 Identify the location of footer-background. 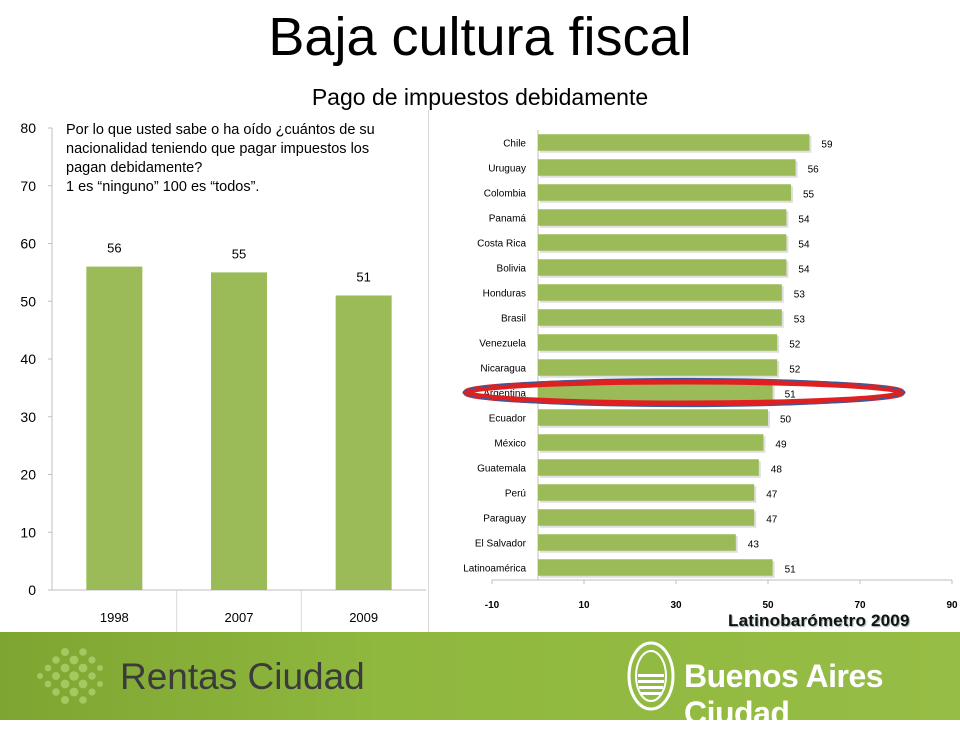
(480, 676).